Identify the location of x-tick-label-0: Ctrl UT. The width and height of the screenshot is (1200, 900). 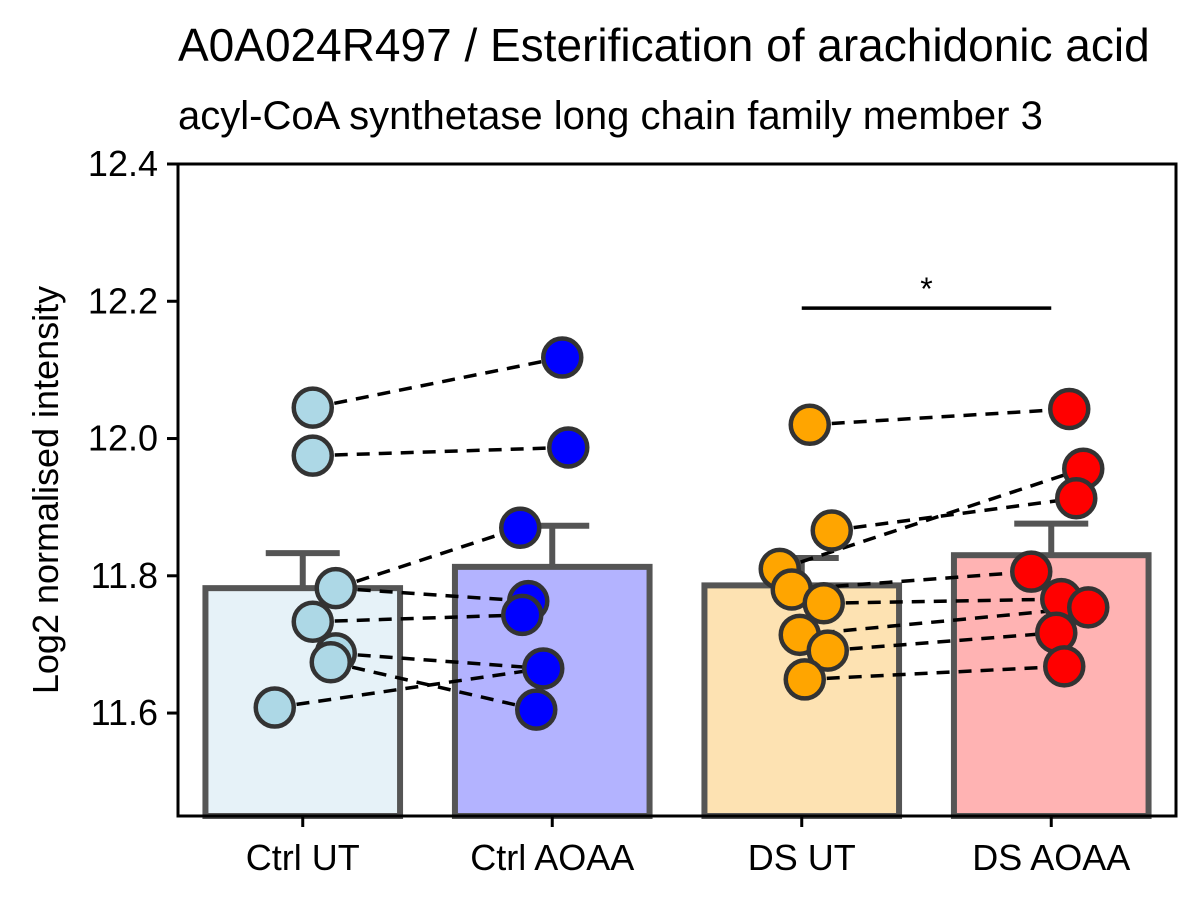
(303, 857).